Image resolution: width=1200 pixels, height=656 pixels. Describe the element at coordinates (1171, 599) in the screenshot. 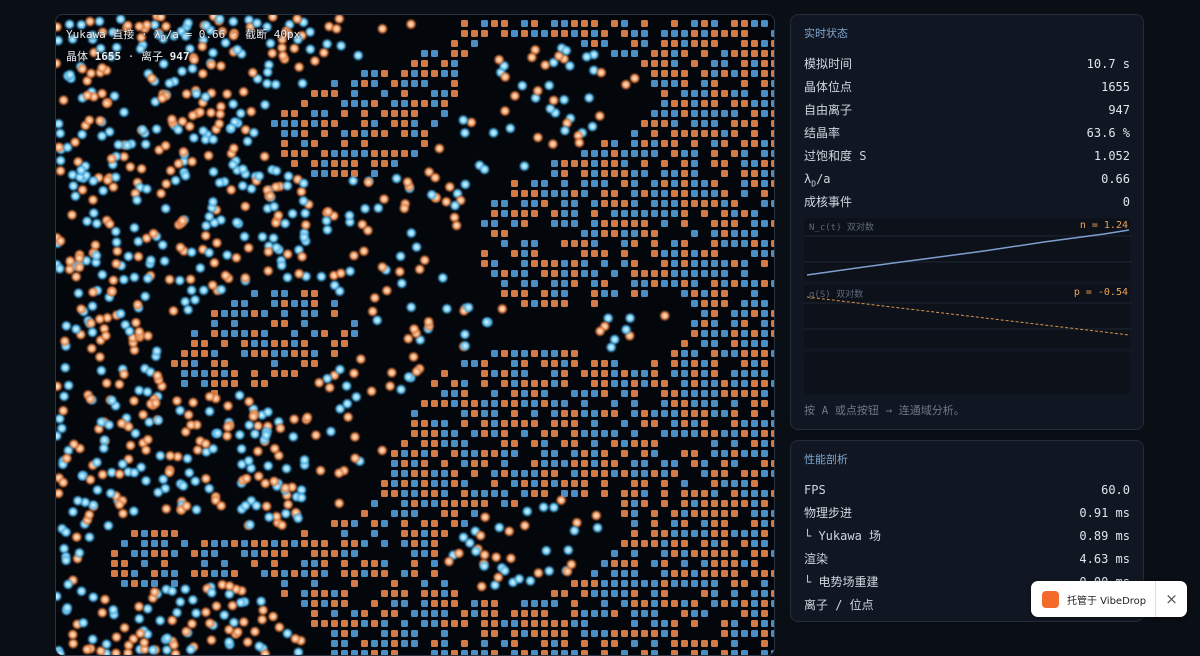

I see `close-button: ×` at that location.